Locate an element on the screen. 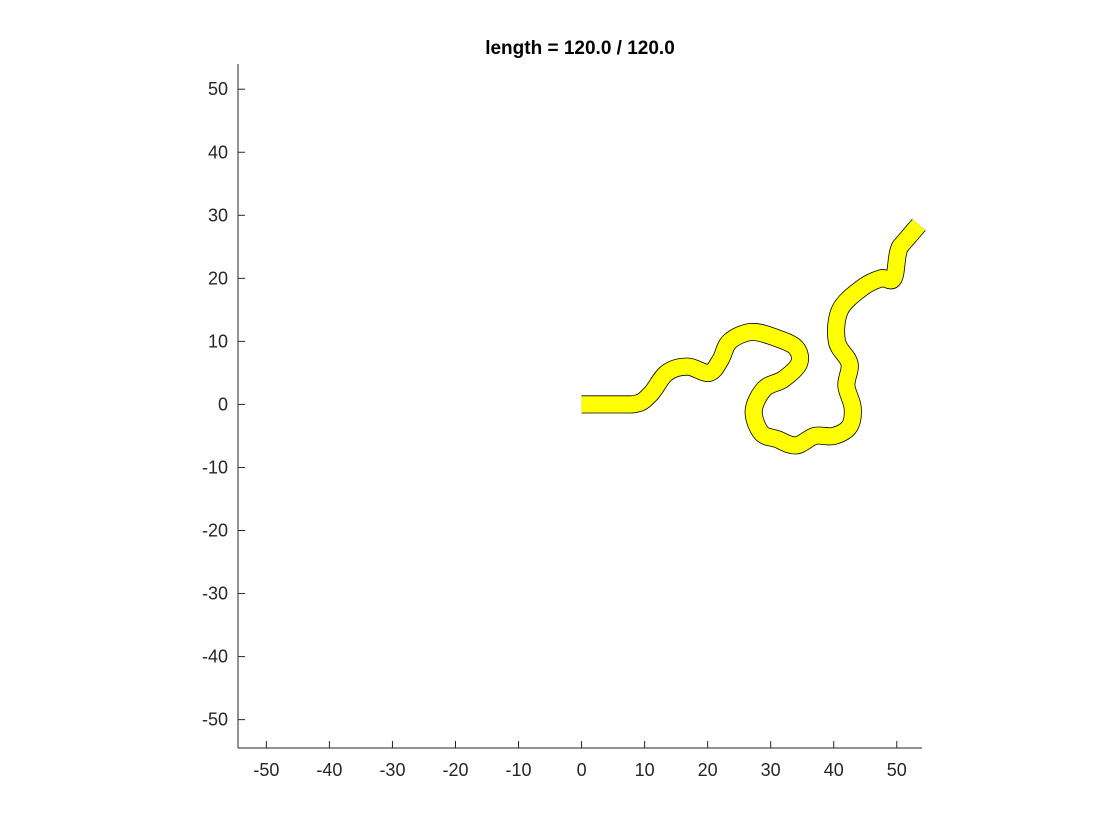 Image resolution: width=1120 pixels, height=840 pixels. series-band is located at coordinates (753, 336).